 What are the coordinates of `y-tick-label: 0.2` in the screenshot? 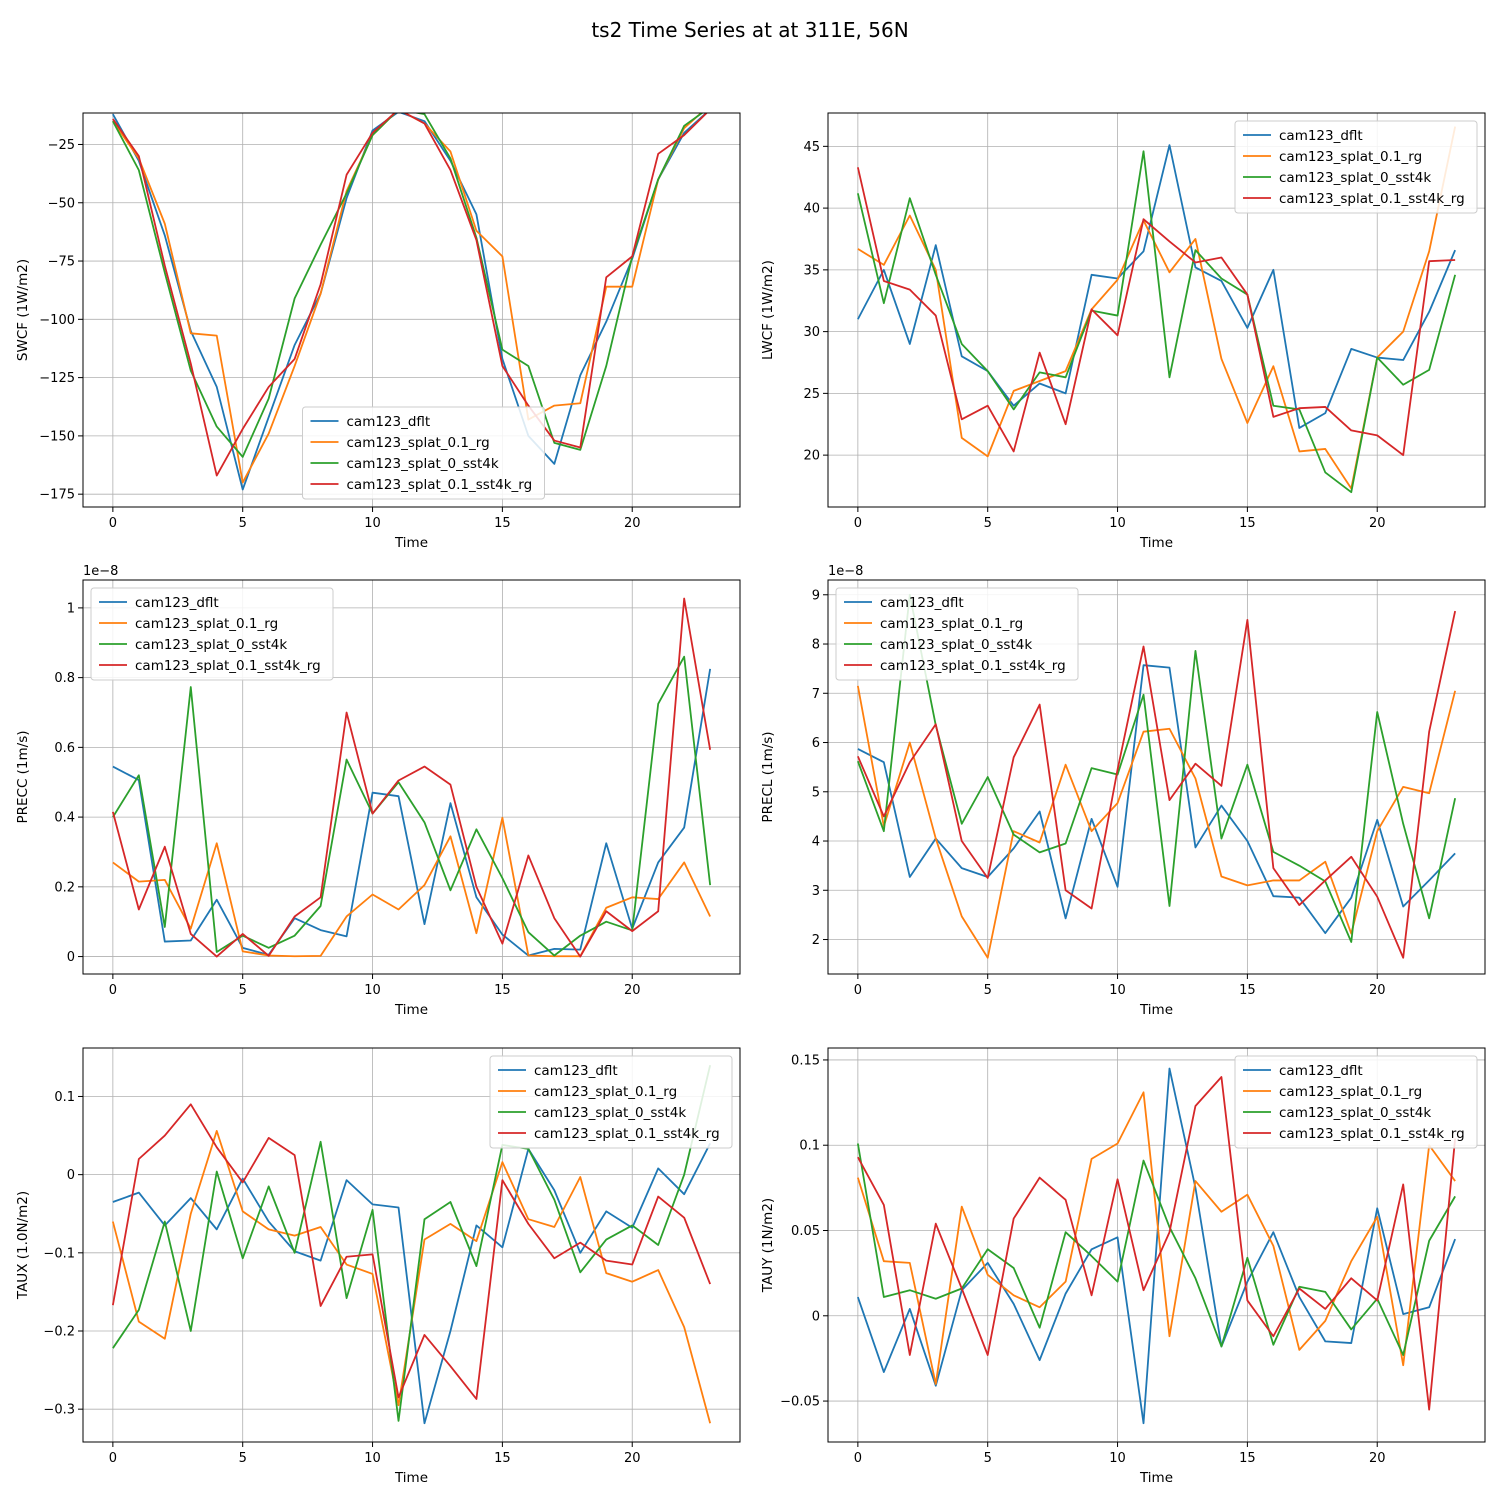 It's located at (64, 887).